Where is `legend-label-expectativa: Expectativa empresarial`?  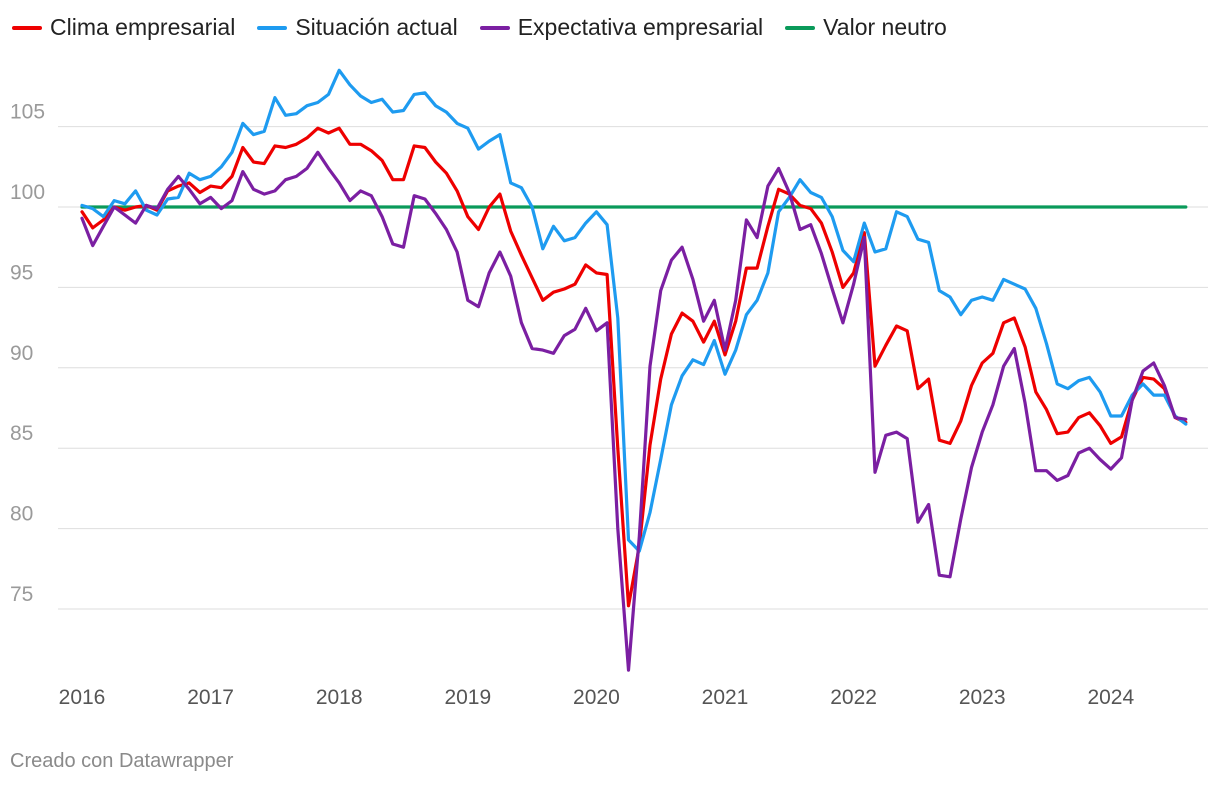
legend-label-expectativa: Expectativa empresarial is located at coordinates (640, 27).